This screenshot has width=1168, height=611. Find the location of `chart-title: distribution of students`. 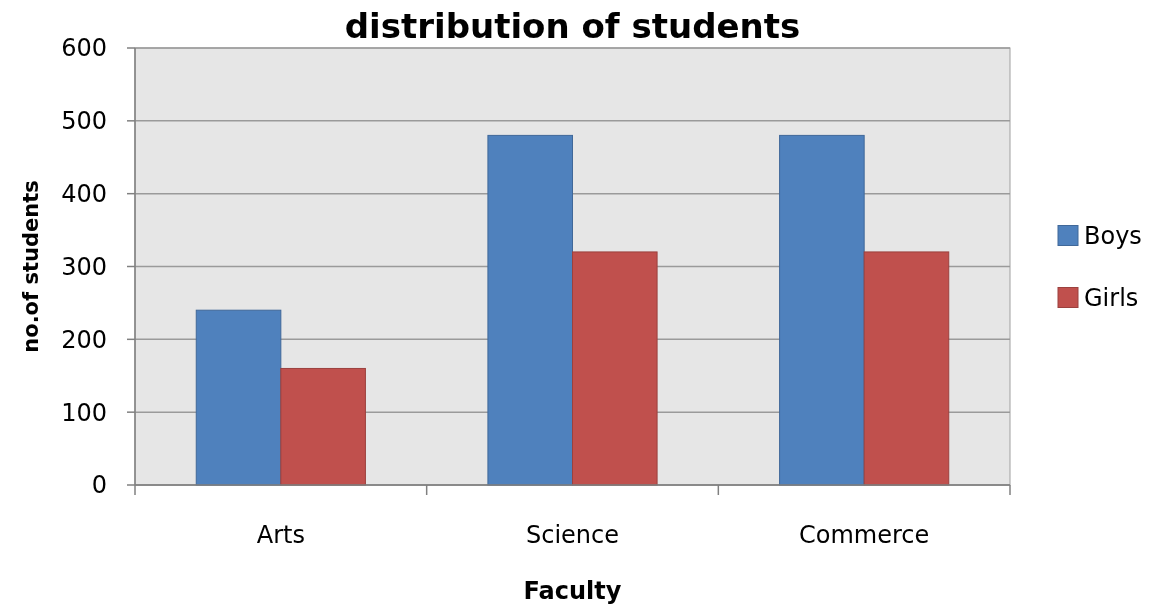

chart-title: distribution of students is located at coordinates (572, 26).